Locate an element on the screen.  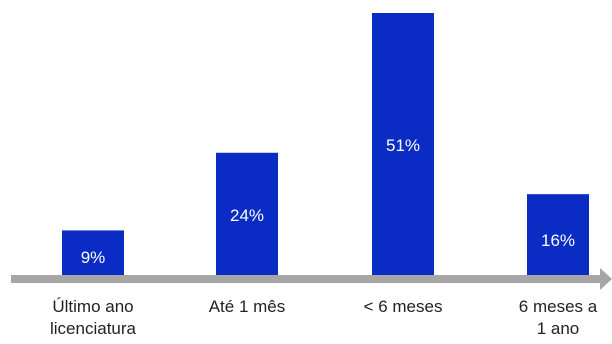
category-tick-label: Último ano licenciatura is located at coordinates (93, 317).